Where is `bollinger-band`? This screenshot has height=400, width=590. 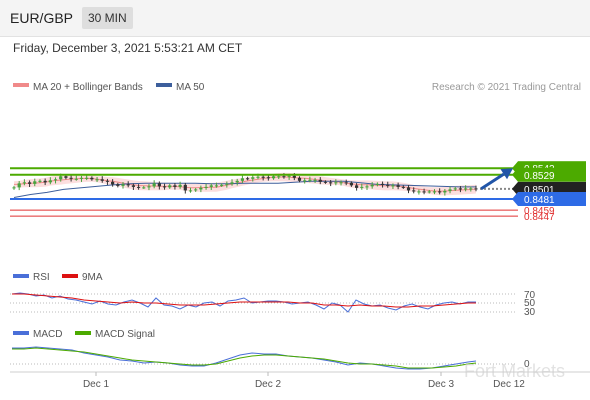
bollinger-band is located at coordinates (245, 184).